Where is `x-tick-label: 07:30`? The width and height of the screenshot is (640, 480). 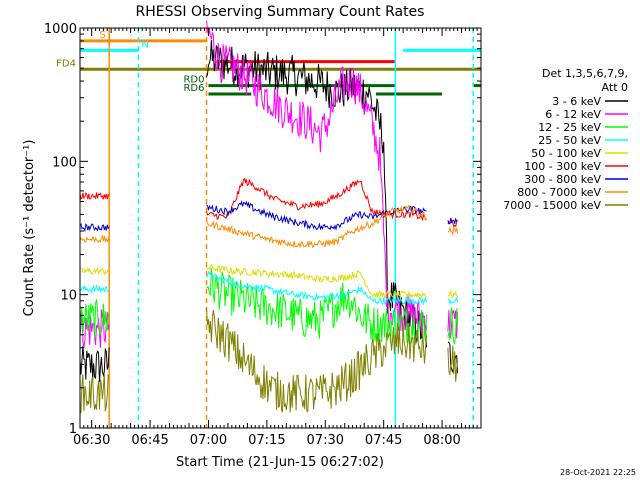
x-tick-label: 07:30 is located at coordinates (325, 440).